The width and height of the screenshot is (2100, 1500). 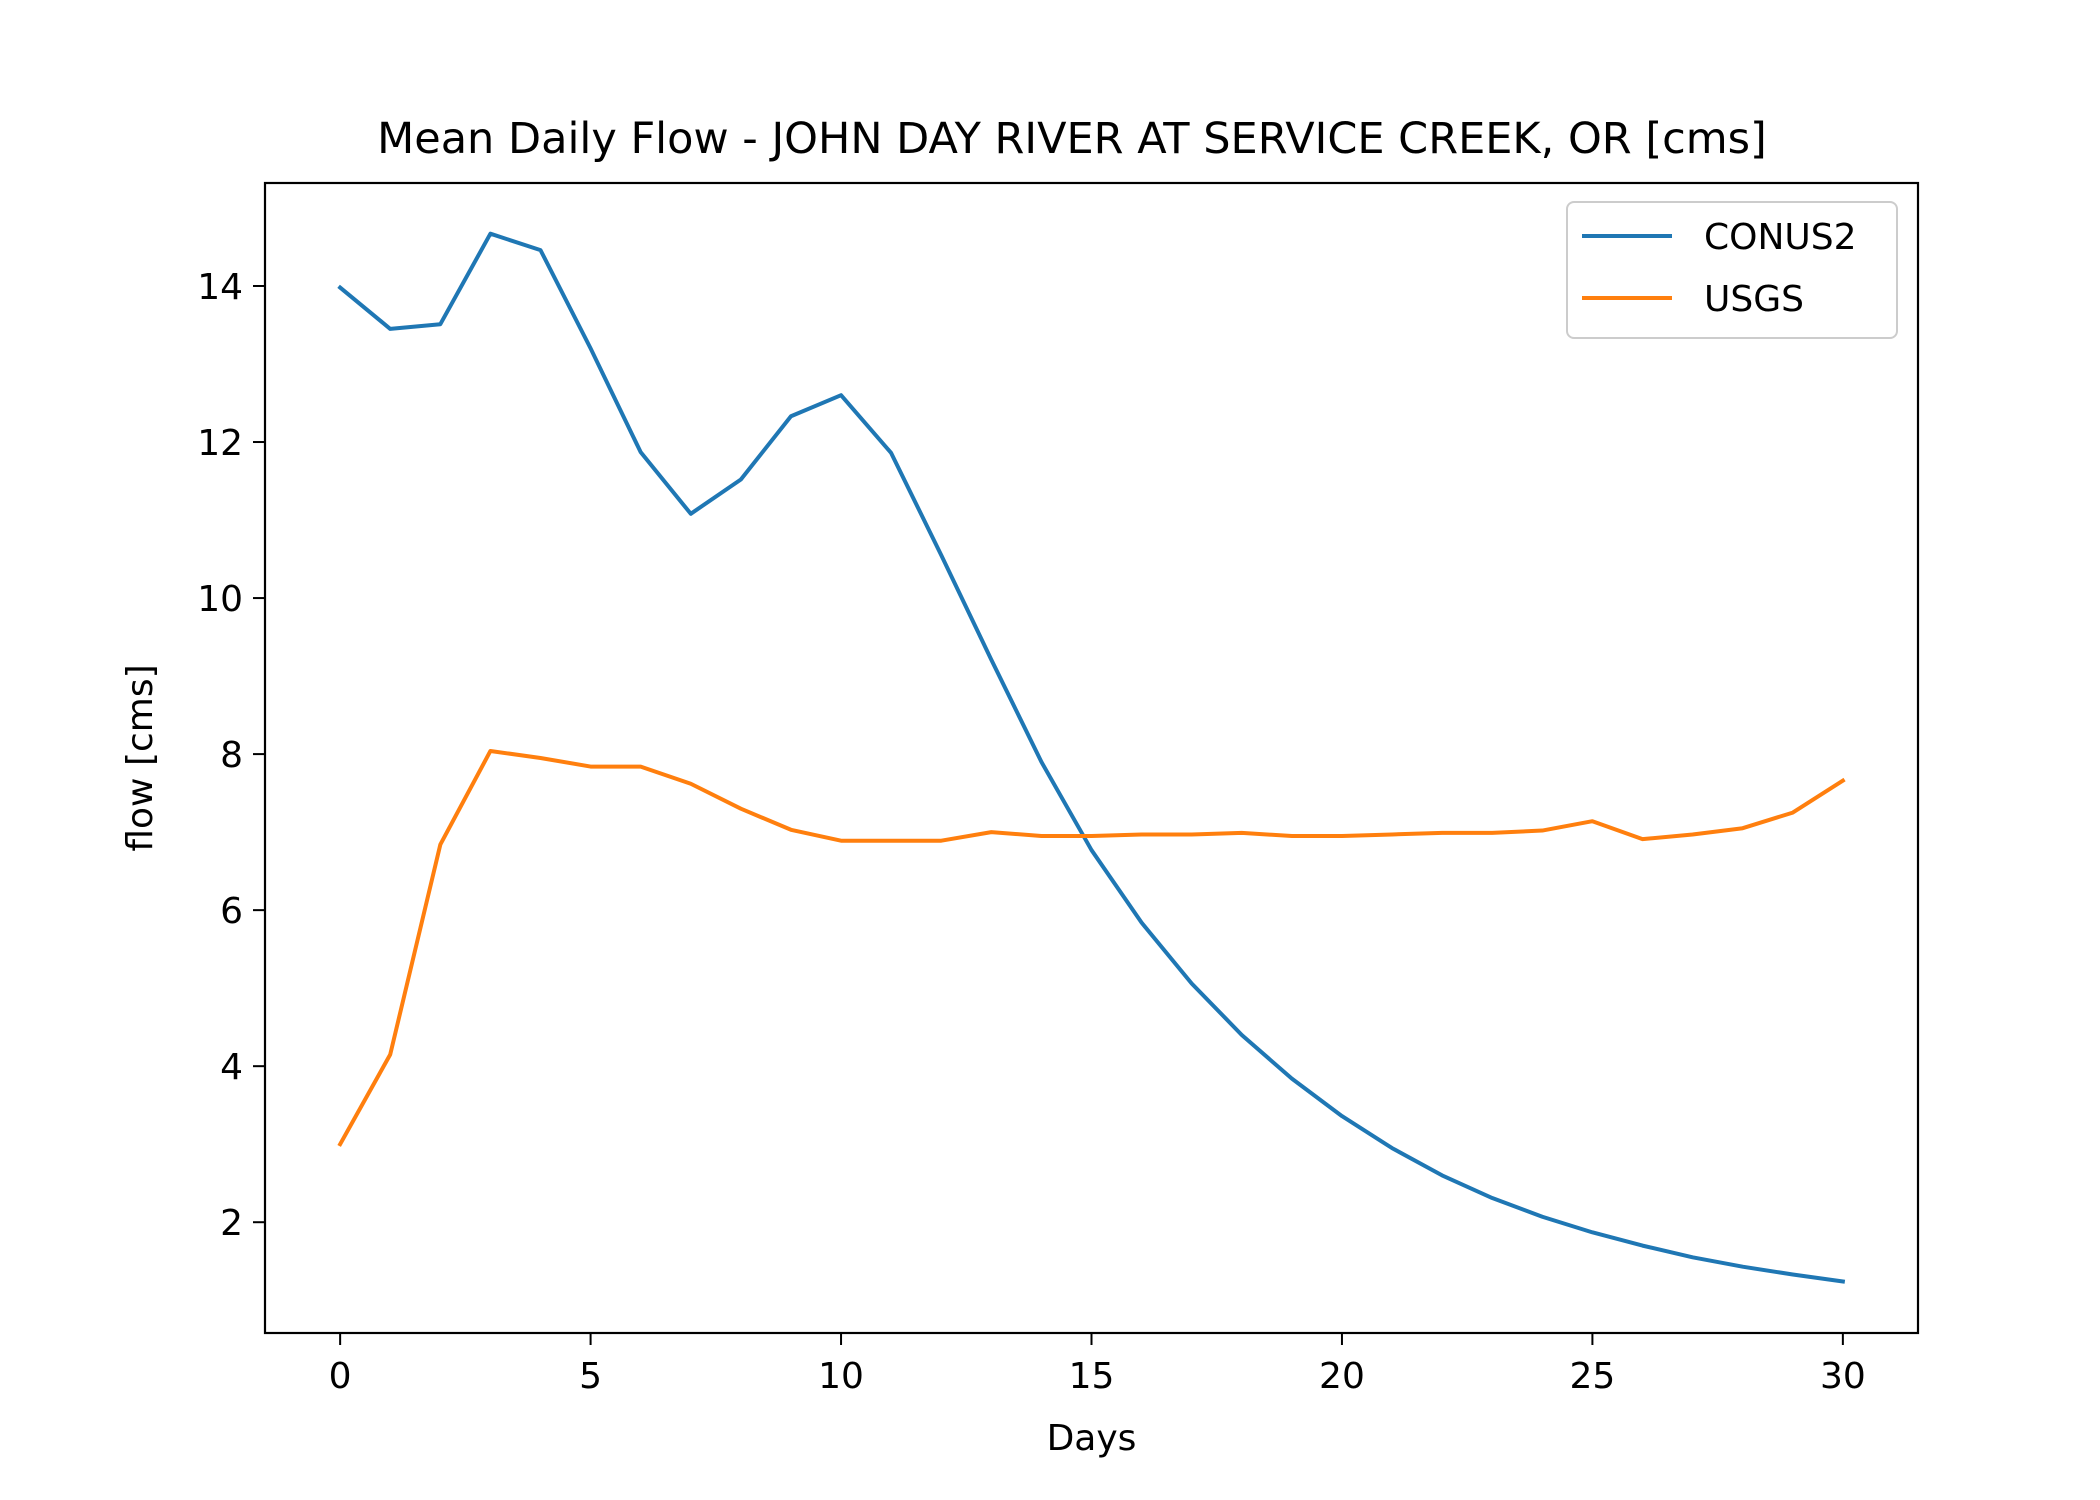 What do you see at coordinates (1342, 1376) in the screenshot?
I see `x-tick-label: 20` at bounding box center [1342, 1376].